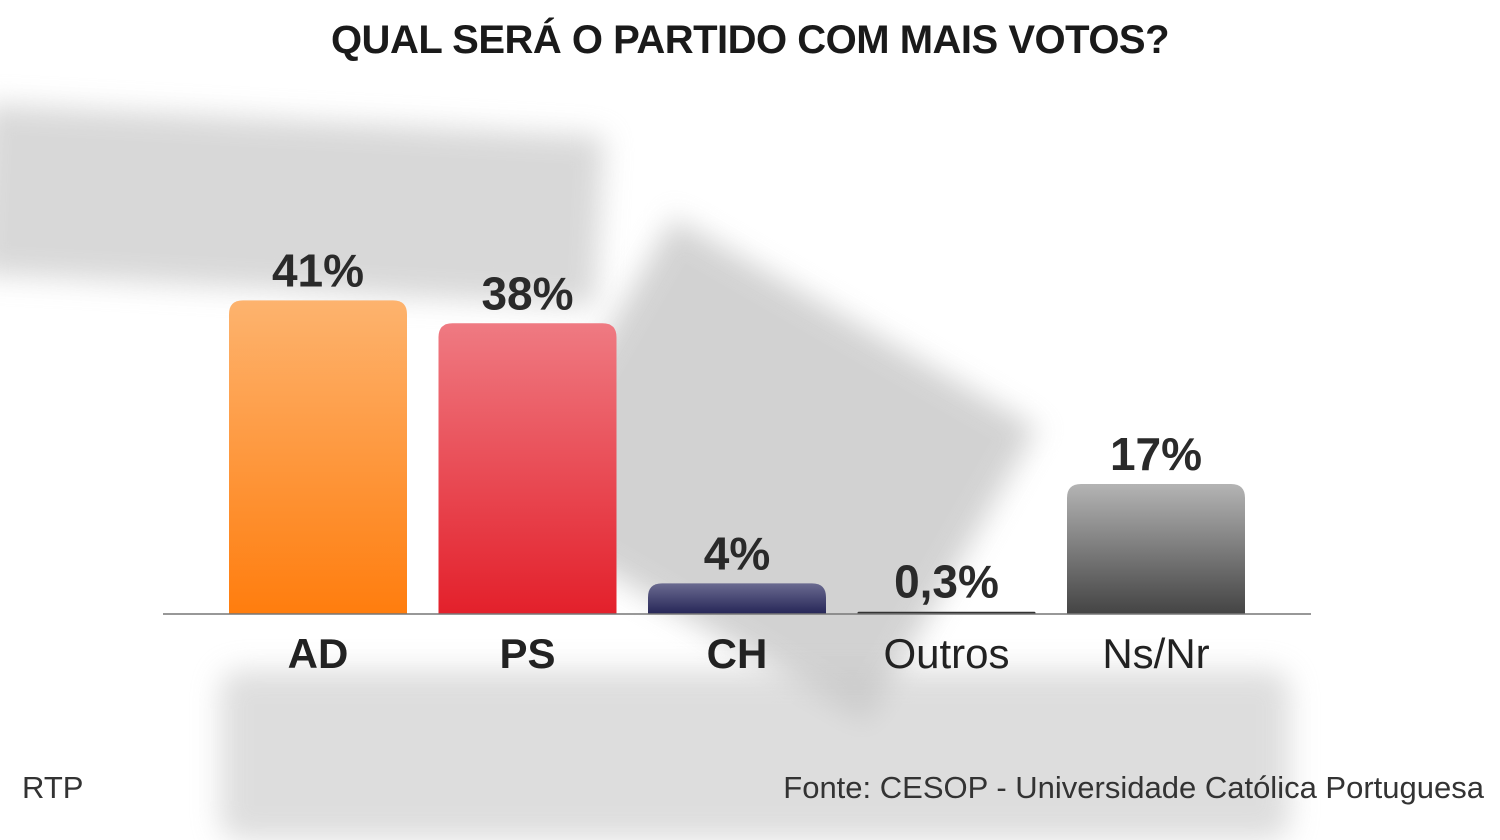 The width and height of the screenshot is (1500, 840). Describe the element at coordinates (750, 40) in the screenshot. I see `chart-title: QUAL SERÁ O PARTIDO COM MAIS VOTOS?` at that location.